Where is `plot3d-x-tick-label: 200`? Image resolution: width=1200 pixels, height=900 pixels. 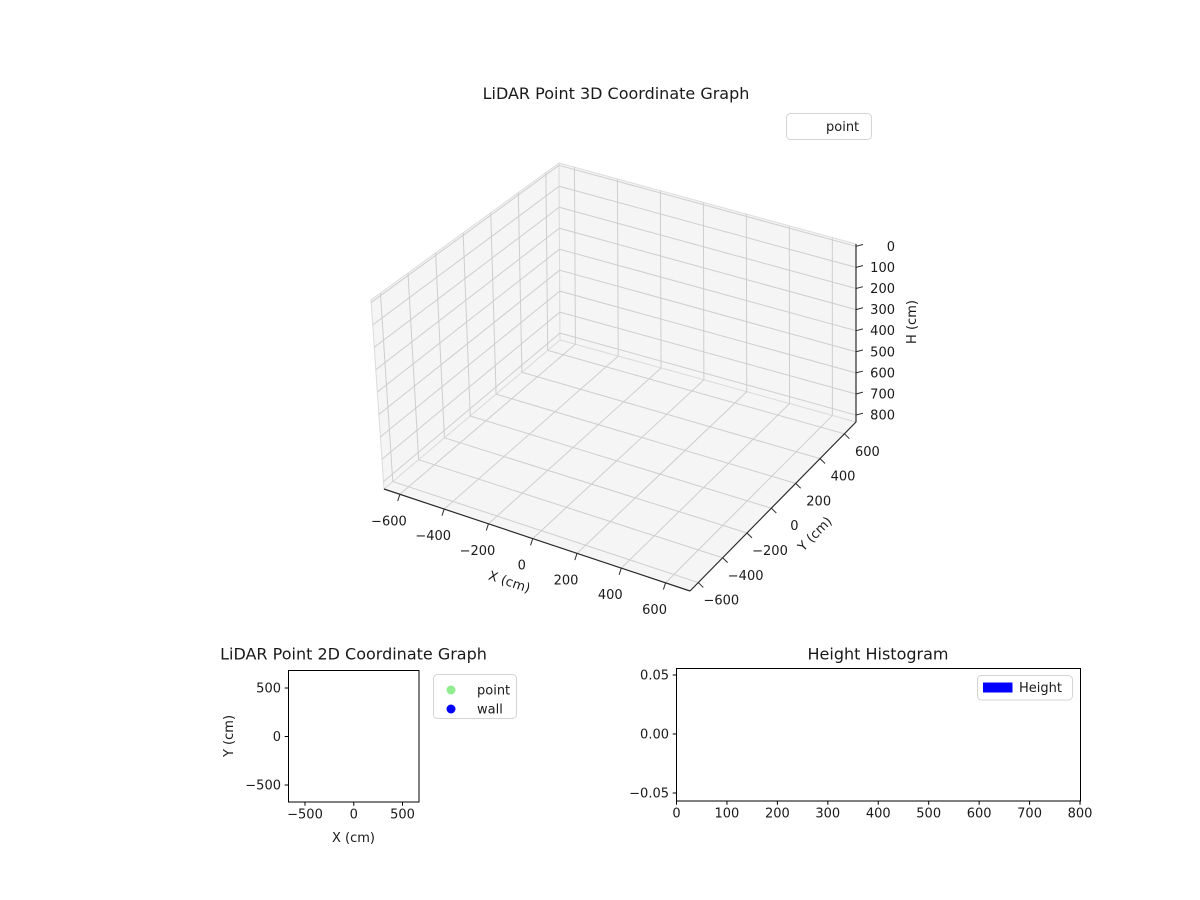
plot3d-x-tick-label: 200 is located at coordinates (566, 580).